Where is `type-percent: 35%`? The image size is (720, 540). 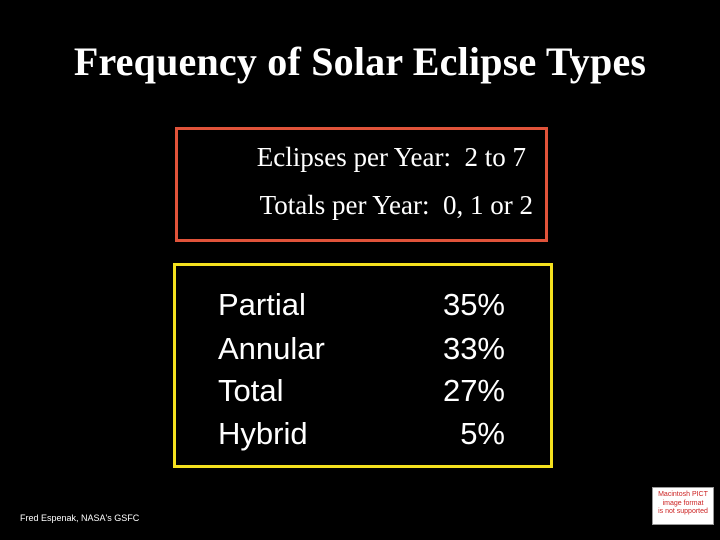
type-percent: 35% is located at coordinates (473, 304).